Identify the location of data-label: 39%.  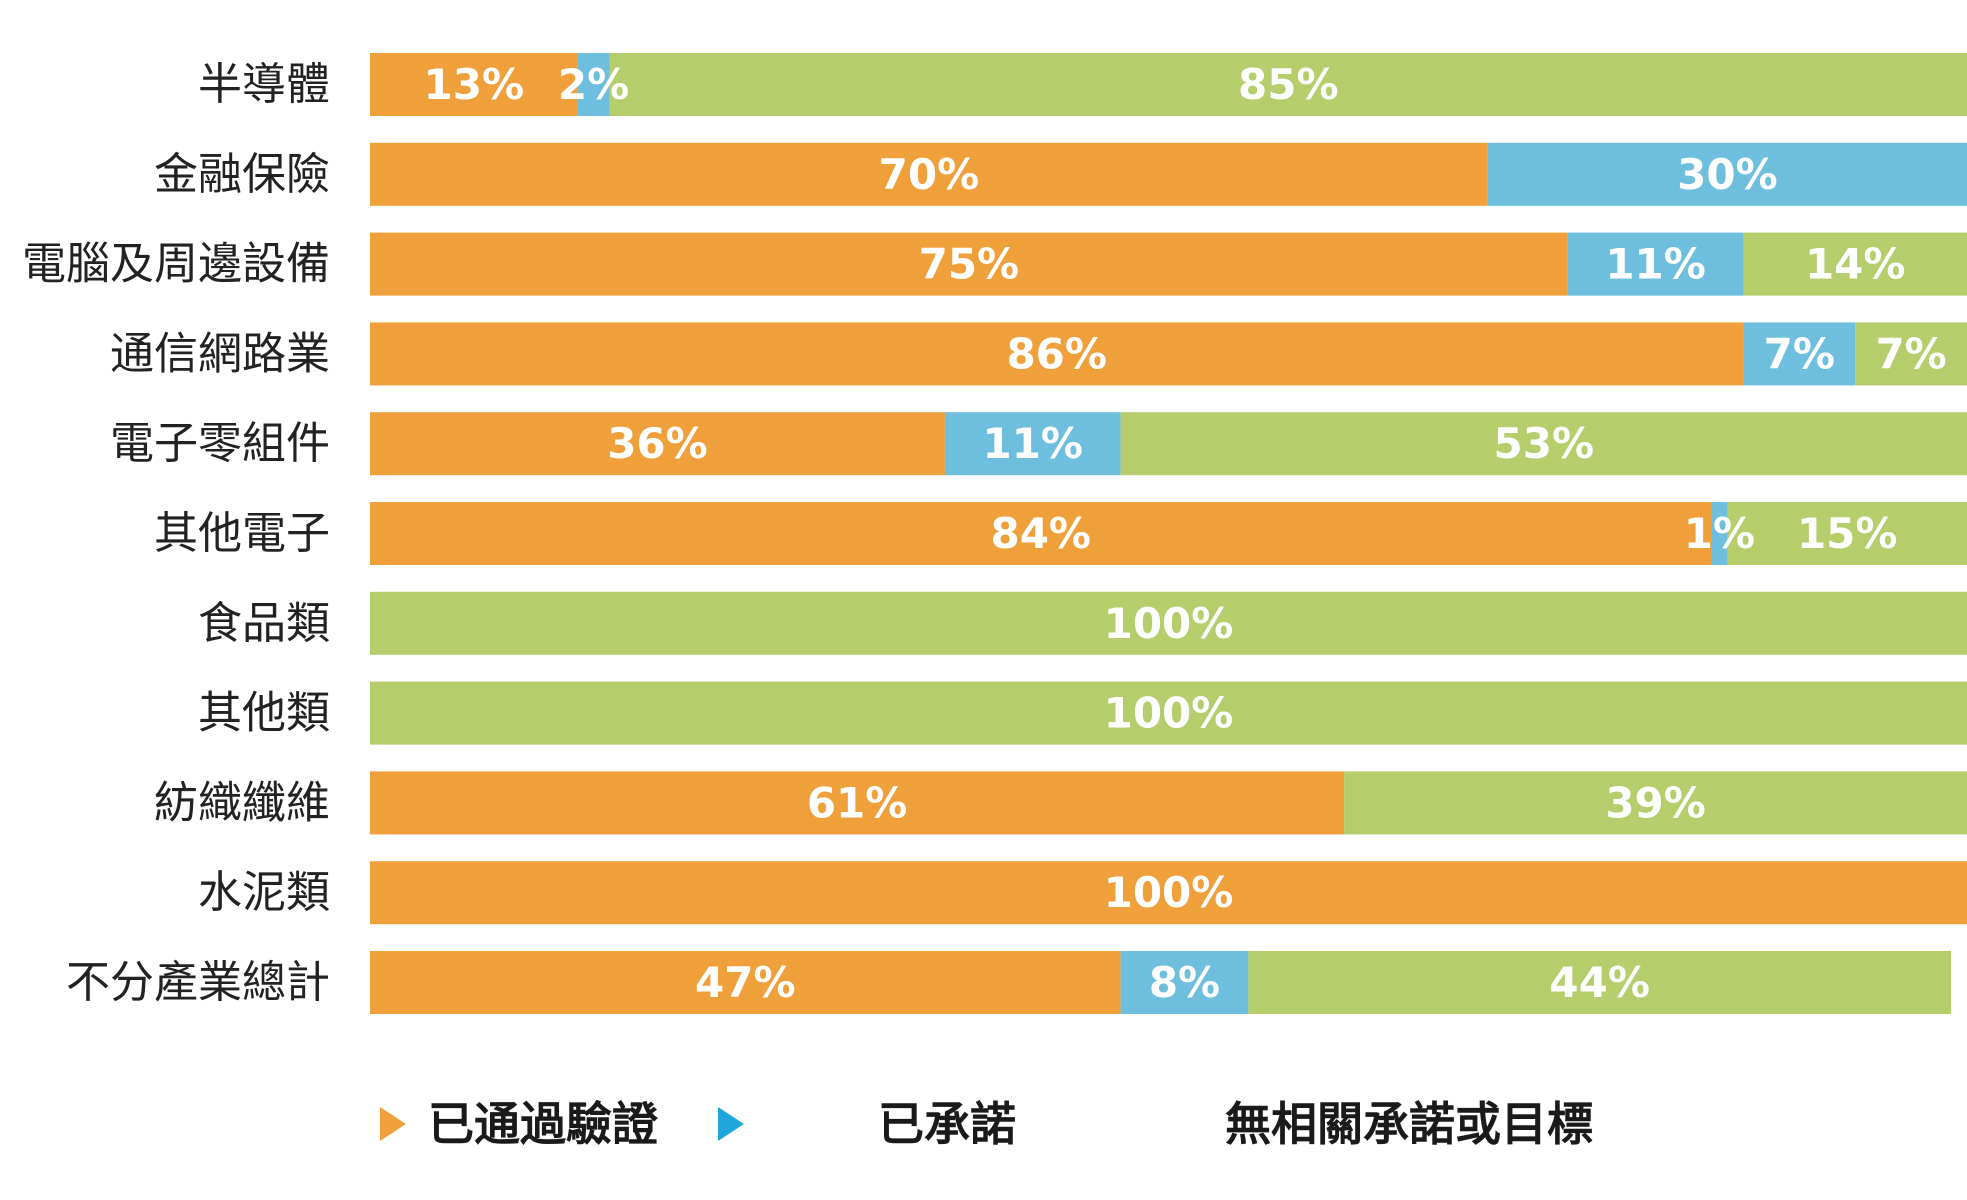
(1655, 802).